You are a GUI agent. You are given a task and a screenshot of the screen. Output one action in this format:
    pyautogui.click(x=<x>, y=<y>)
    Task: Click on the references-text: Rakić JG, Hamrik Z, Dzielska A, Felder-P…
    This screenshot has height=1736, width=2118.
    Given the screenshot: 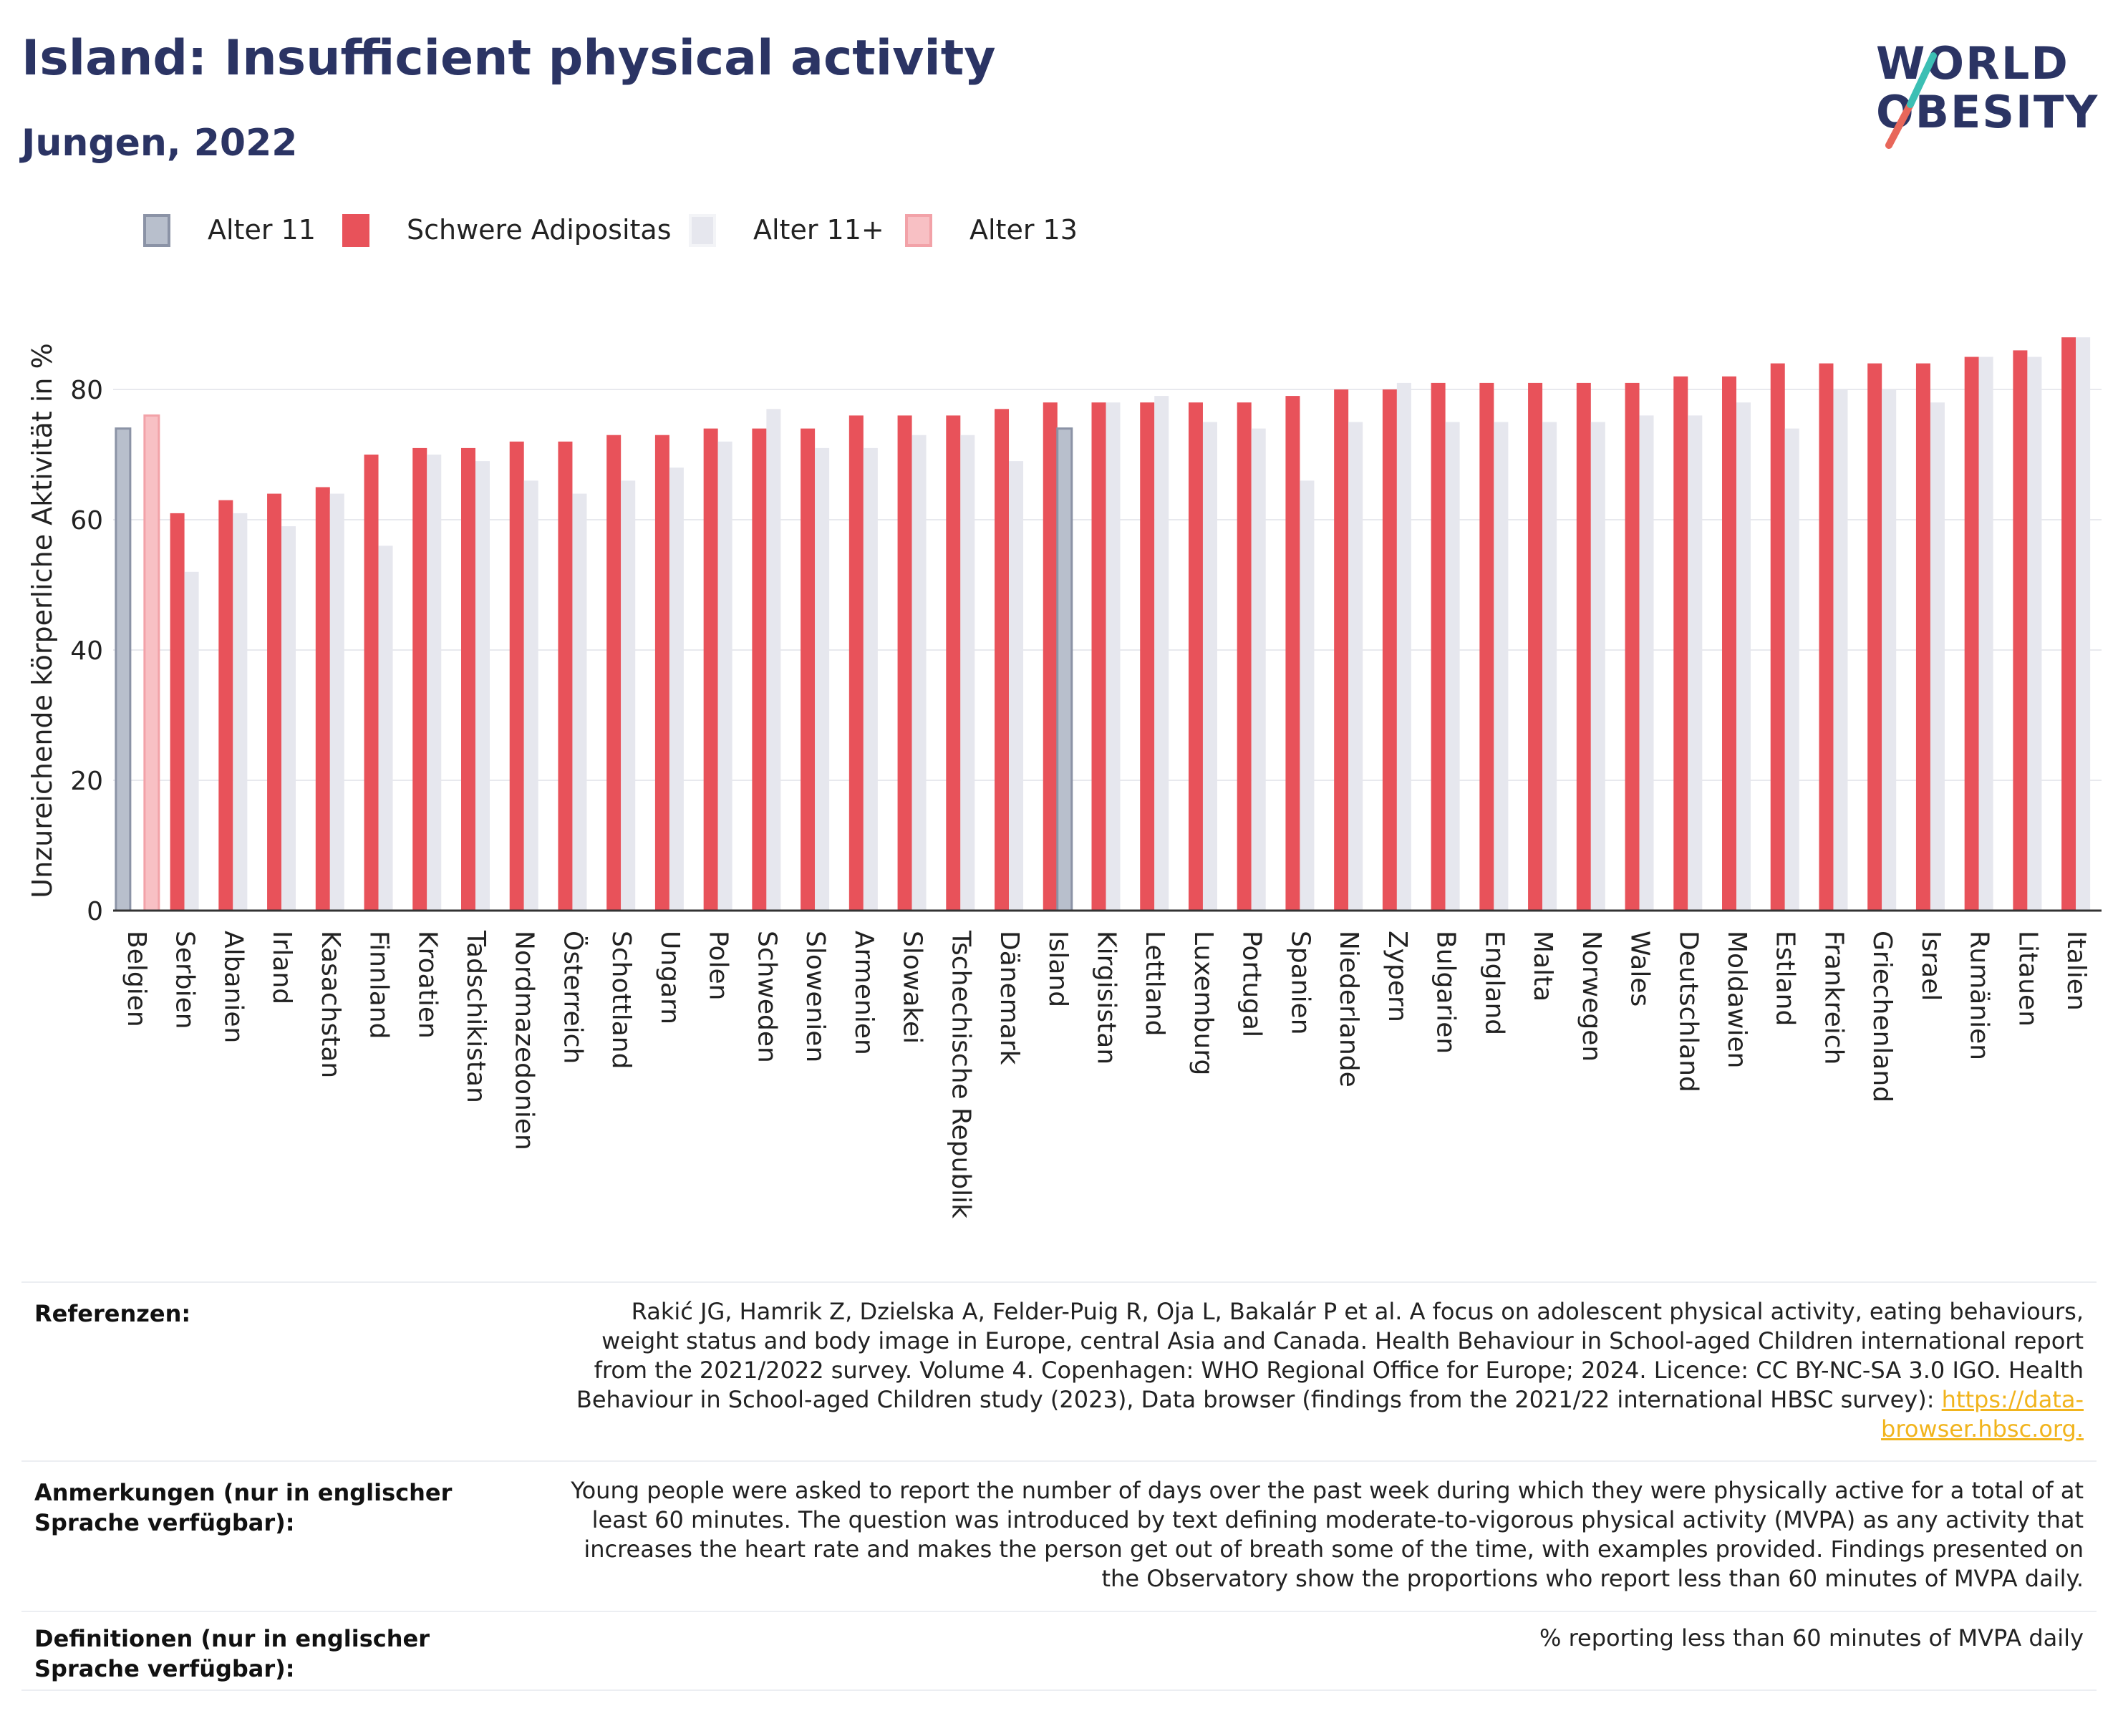 What is the action you would take?
    pyautogui.click(x=1317, y=1370)
    